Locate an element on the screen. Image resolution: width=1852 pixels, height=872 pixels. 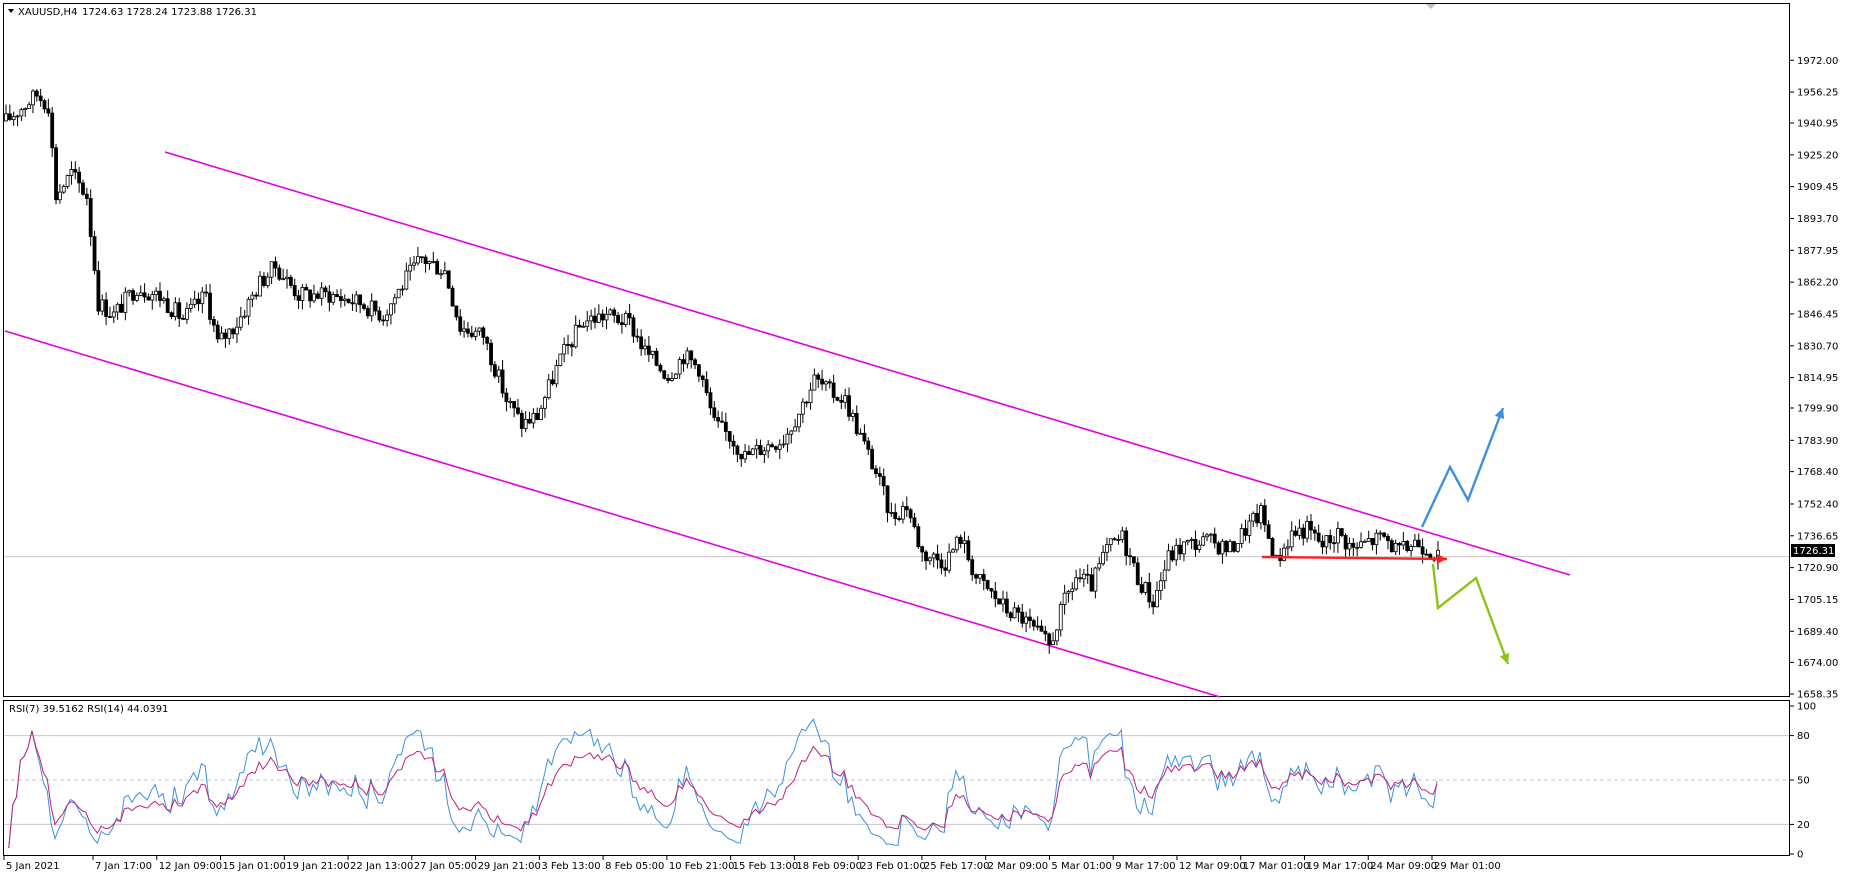
time-tick-label: 24 Mar 09:00 is located at coordinates (1403, 866).